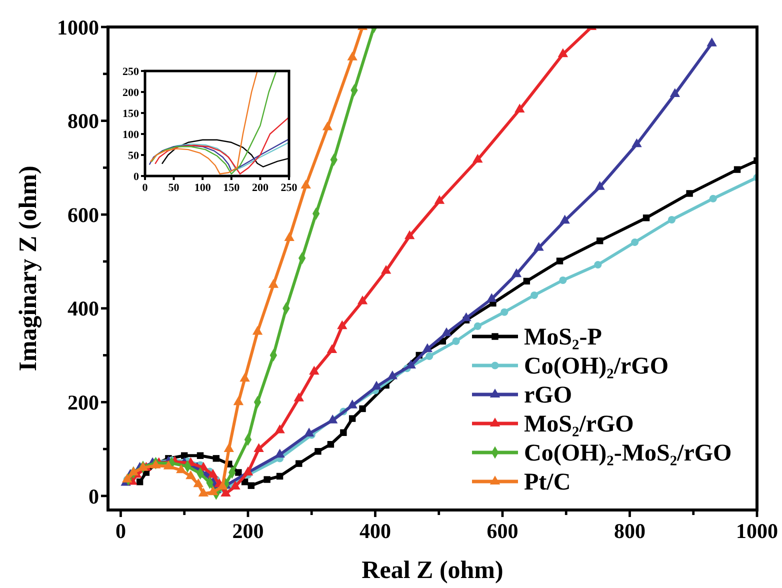 This screenshot has height=588, width=782. Describe the element at coordinates (630, 531) in the screenshot. I see `x-tick-label: 800` at that location.